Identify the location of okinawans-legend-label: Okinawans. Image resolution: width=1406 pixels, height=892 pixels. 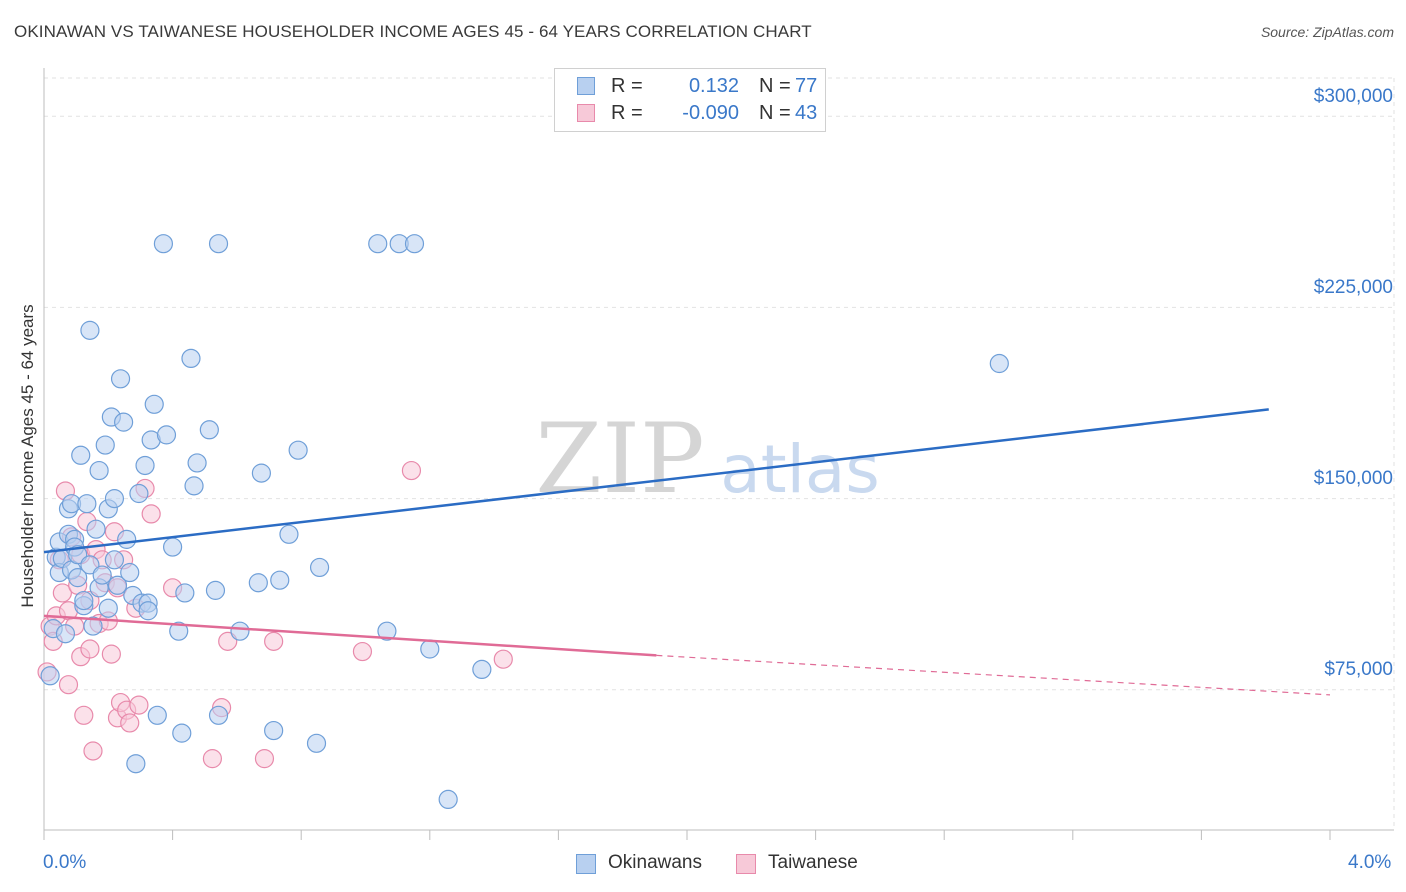
(655, 862).